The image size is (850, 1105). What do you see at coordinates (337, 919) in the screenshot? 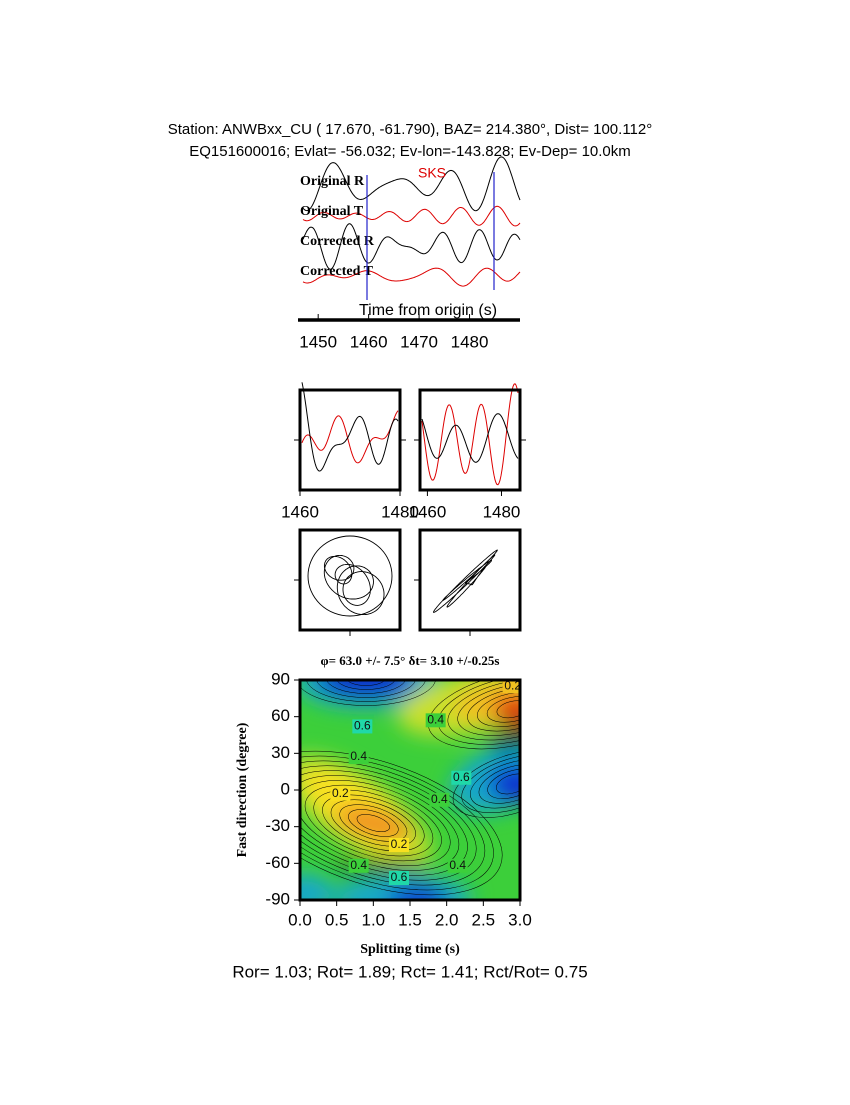
I see `x-tick-label: 0.5` at bounding box center [337, 919].